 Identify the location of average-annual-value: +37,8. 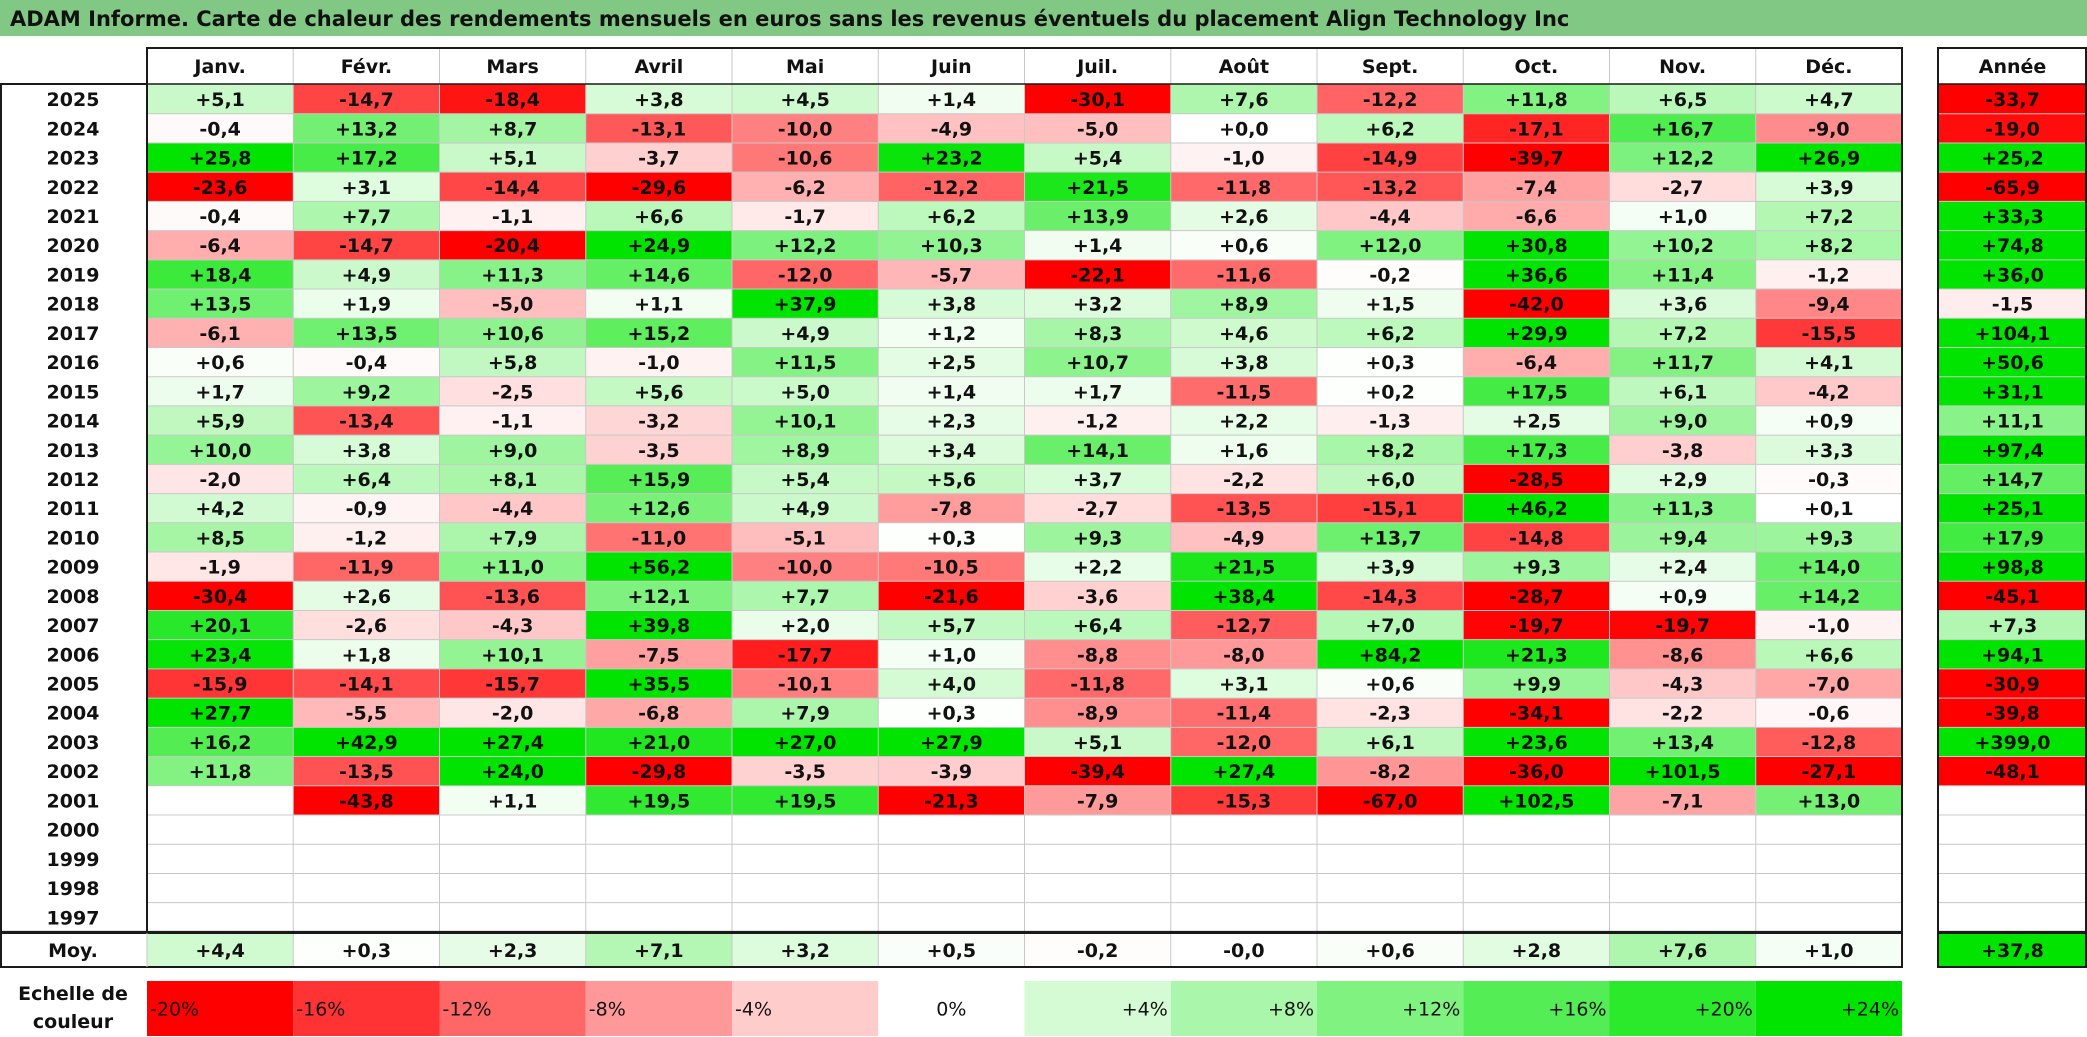
(2012, 951).